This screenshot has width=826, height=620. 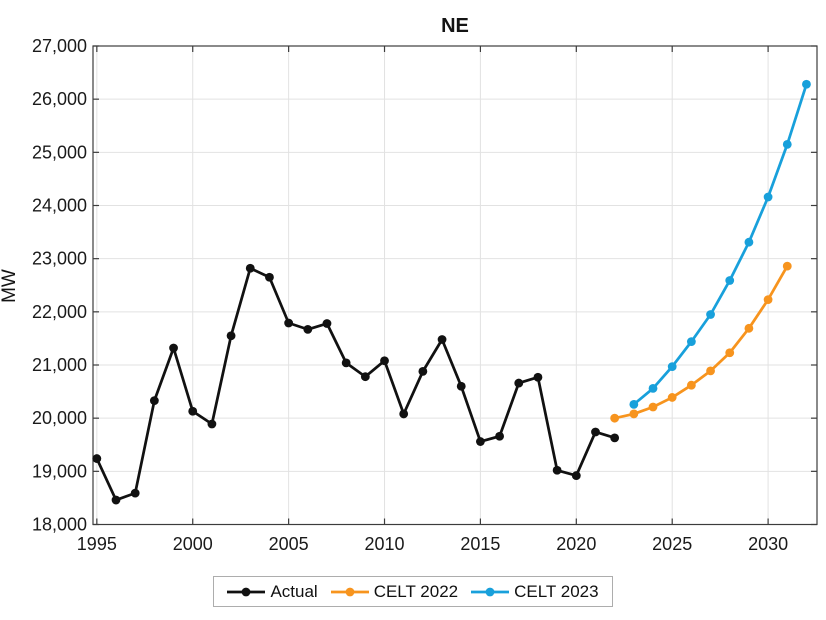 I want to click on legend-label-actual: Actual, so click(x=294, y=591).